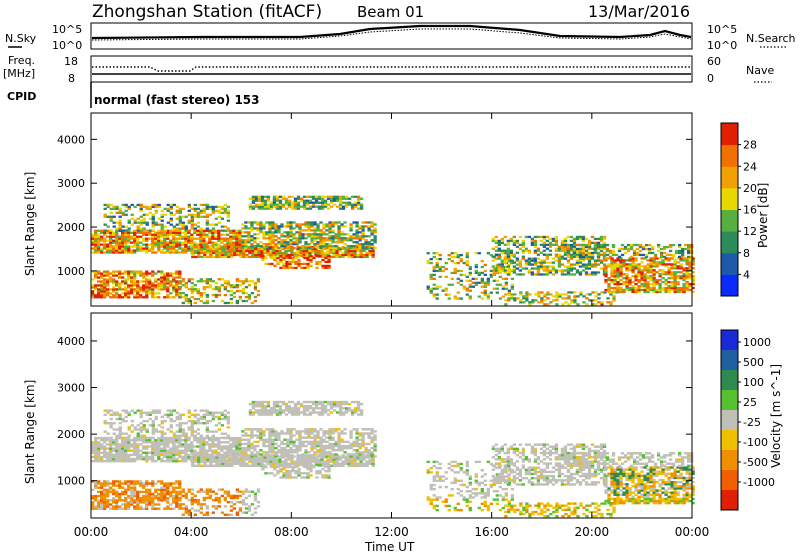  I want to click on noise-right-label: N.Search, so click(771, 38).